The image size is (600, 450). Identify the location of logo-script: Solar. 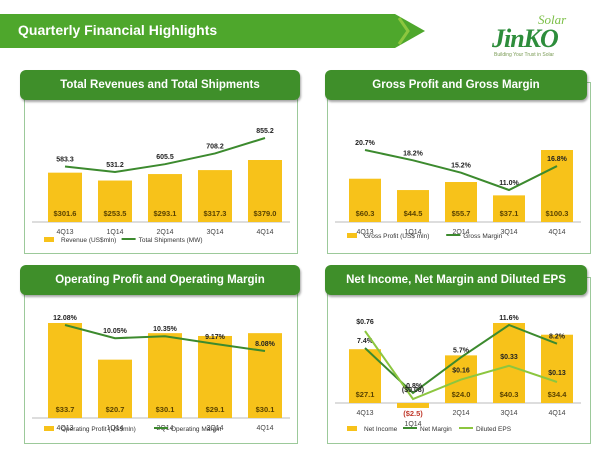
(552, 19).